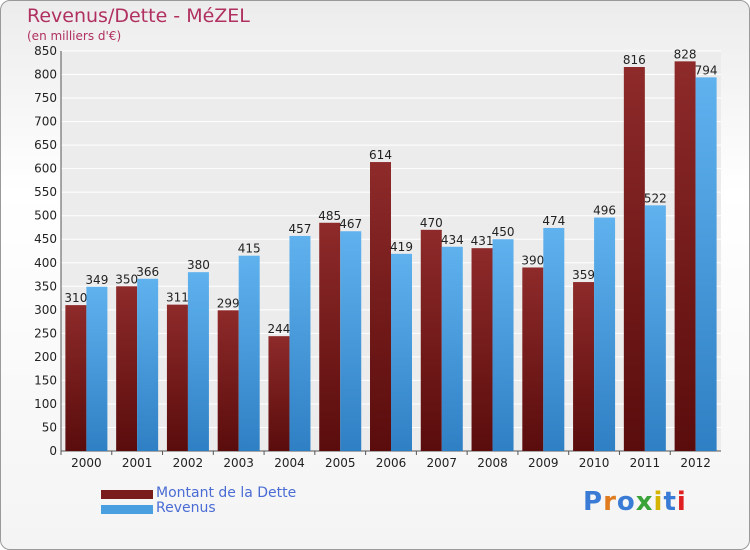  Describe the element at coordinates (198, 265) in the screenshot. I see `data-label-revenus: 380` at that location.